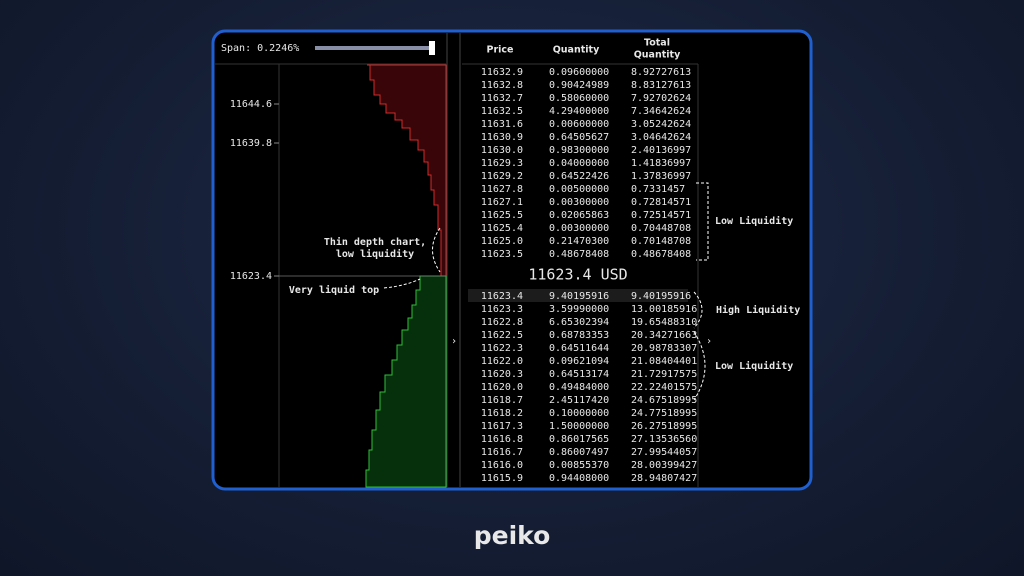 This screenshot has width=1024, height=576. I want to click on expand-chevron: ›, so click(709, 341).